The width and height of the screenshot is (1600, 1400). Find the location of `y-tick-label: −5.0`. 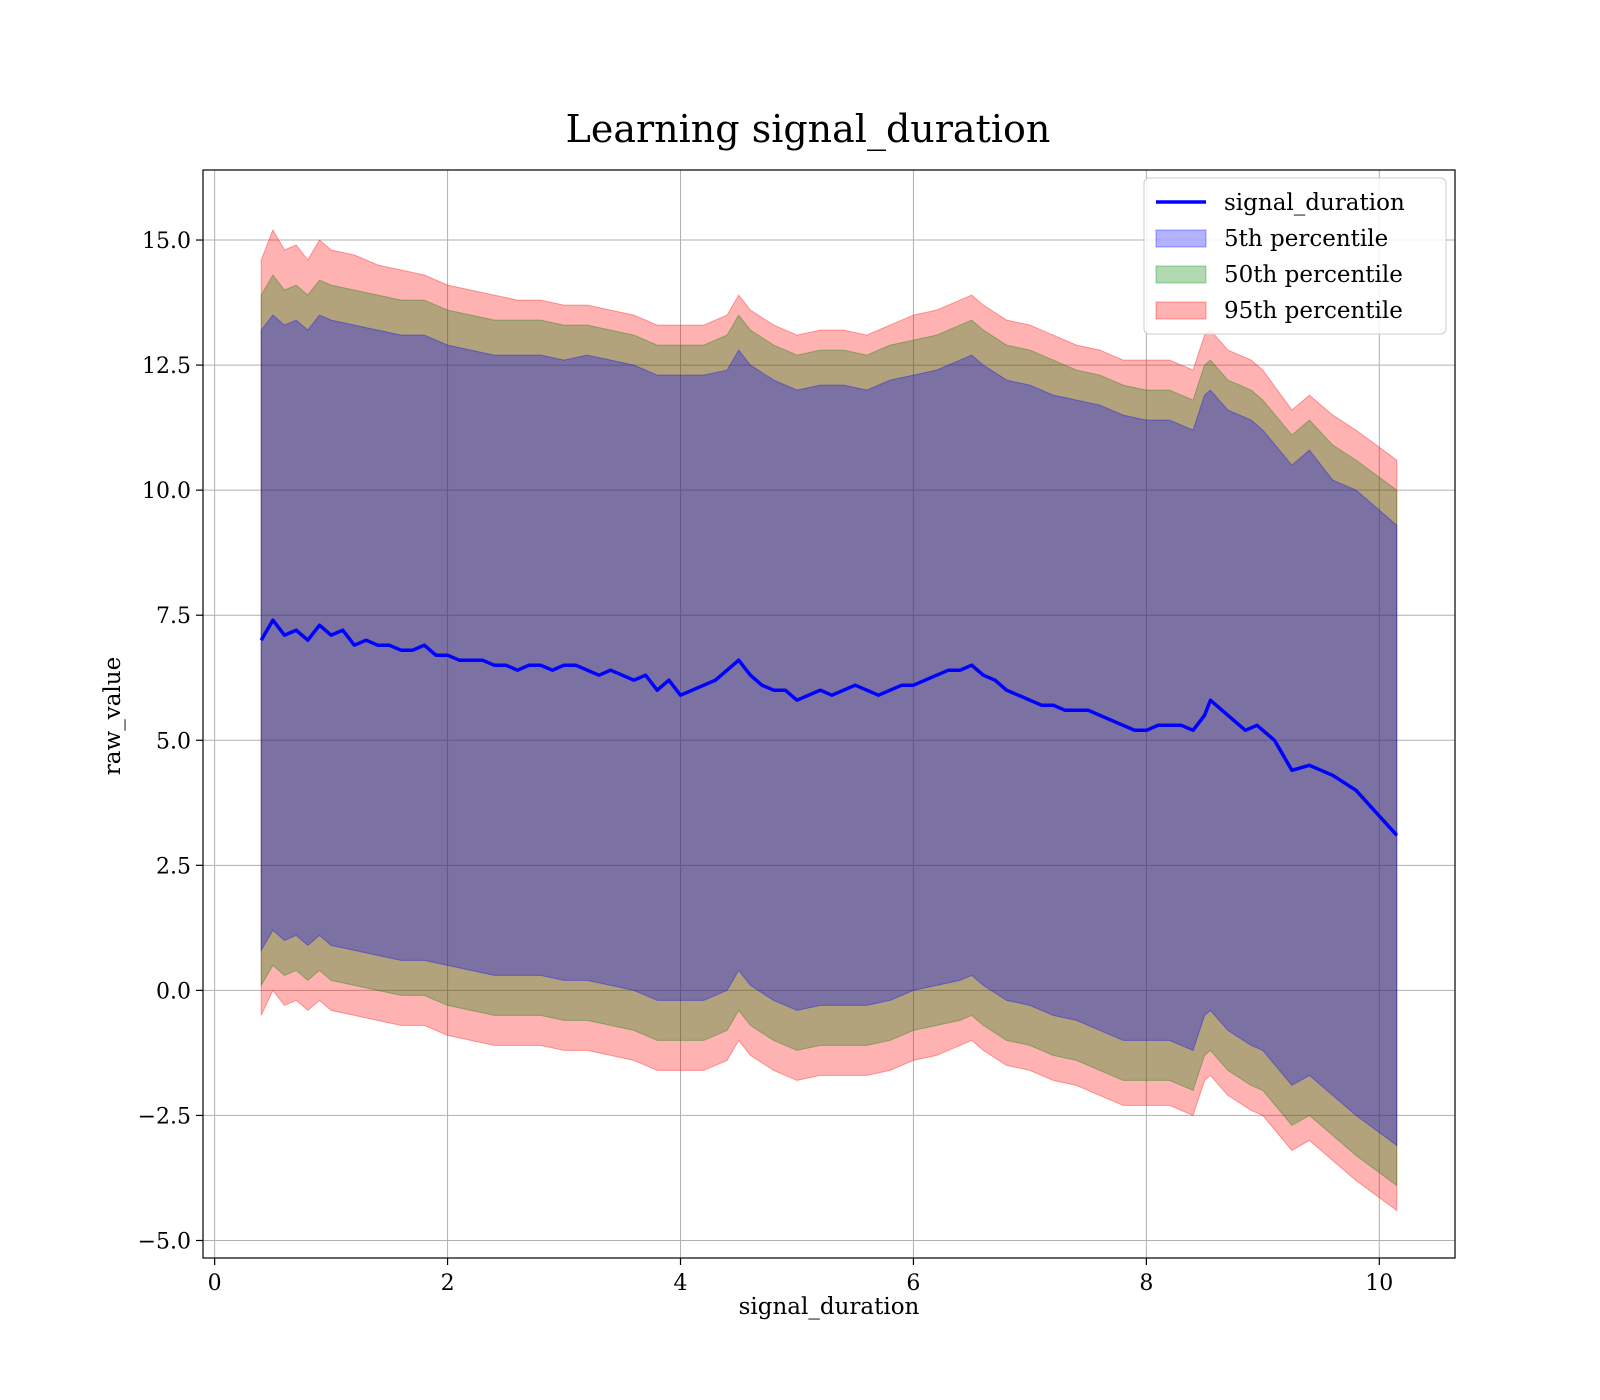

y-tick-label: −5.0 is located at coordinates (164, 1241).